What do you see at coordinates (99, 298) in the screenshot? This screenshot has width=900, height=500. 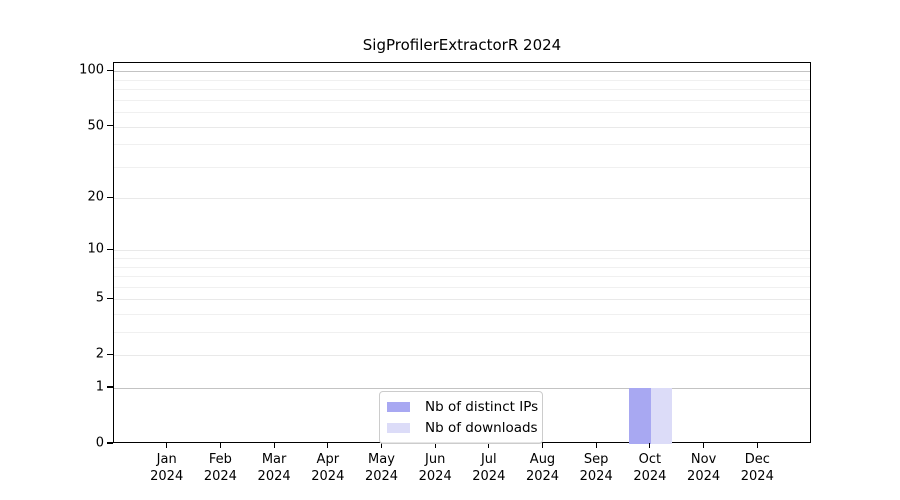 I see `y-tick-label: 5` at bounding box center [99, 298].